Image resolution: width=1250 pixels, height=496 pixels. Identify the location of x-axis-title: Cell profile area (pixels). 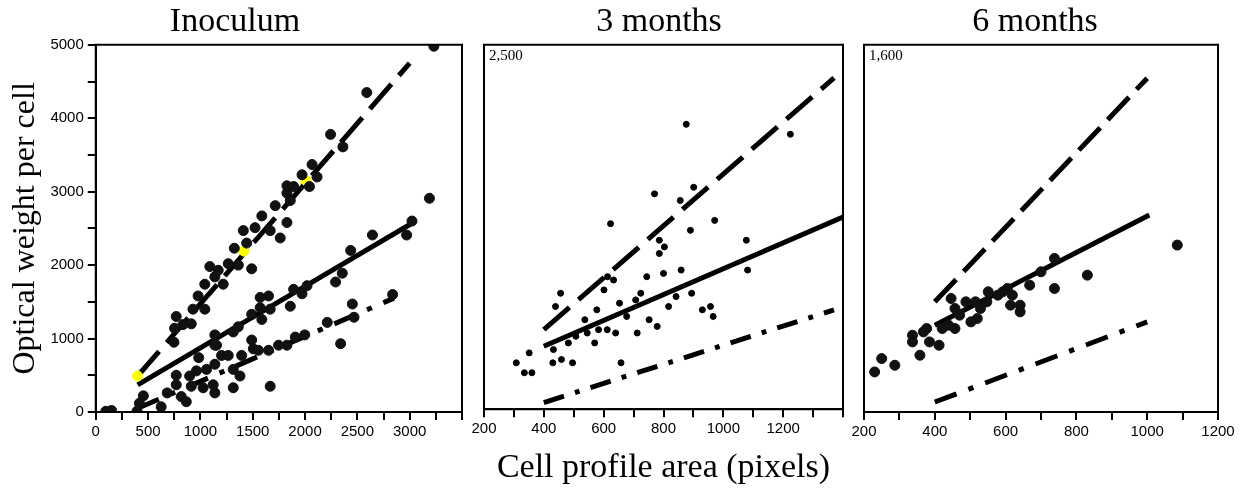
(663, 465).